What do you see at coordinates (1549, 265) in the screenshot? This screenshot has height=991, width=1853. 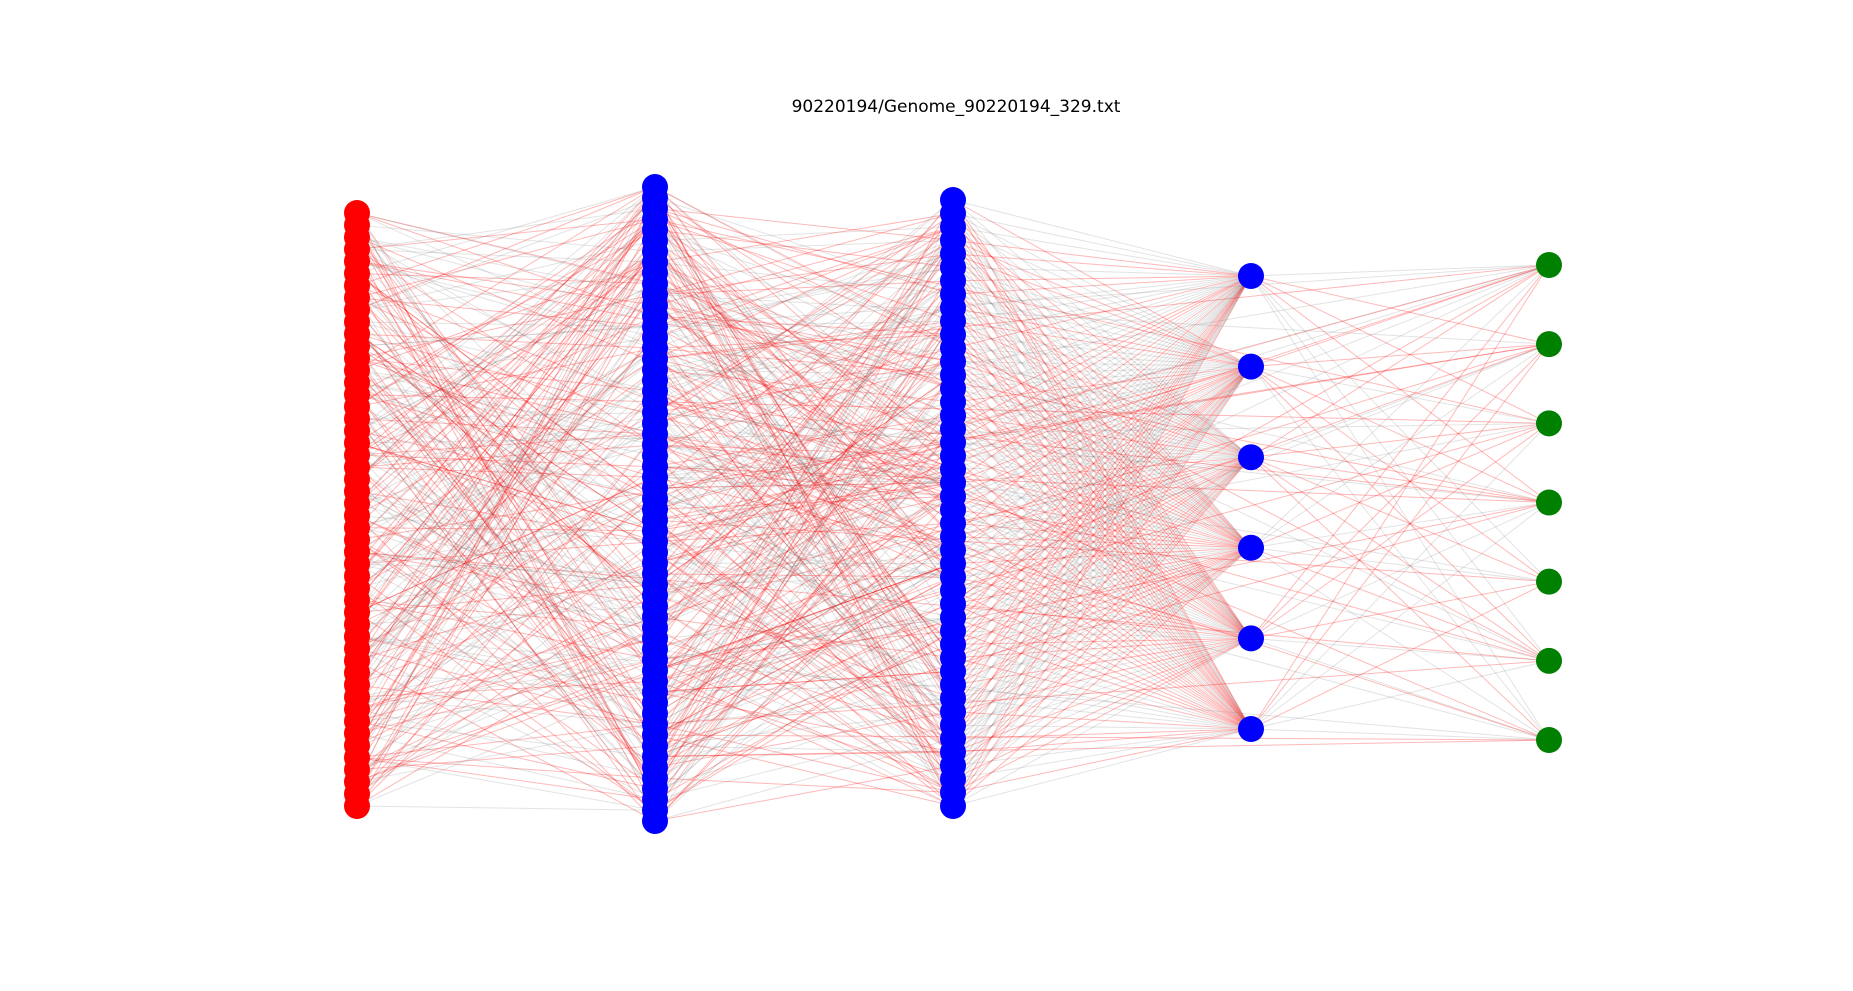 I see `output-node` at bounding box center [1549, 265].